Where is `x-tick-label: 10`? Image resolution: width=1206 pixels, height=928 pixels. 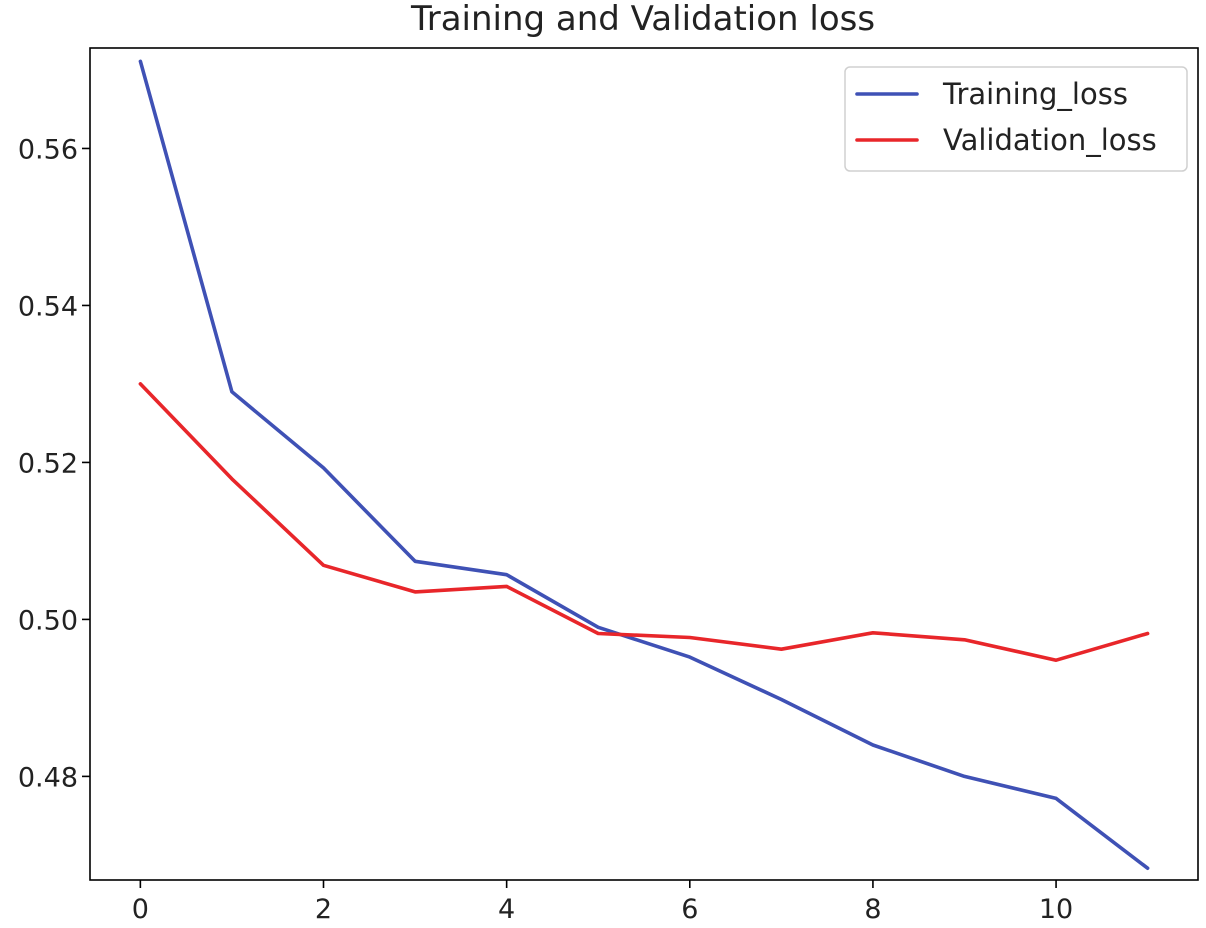
x-tick-label: 10 is located at coordinates (1056, 909).